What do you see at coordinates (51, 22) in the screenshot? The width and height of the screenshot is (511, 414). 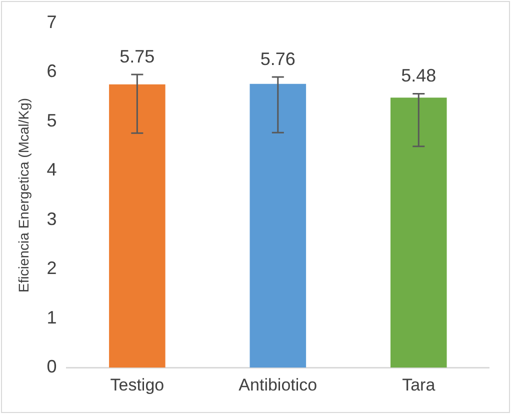 I see `y-tick-label: 7` at bounding box center [51, 22].